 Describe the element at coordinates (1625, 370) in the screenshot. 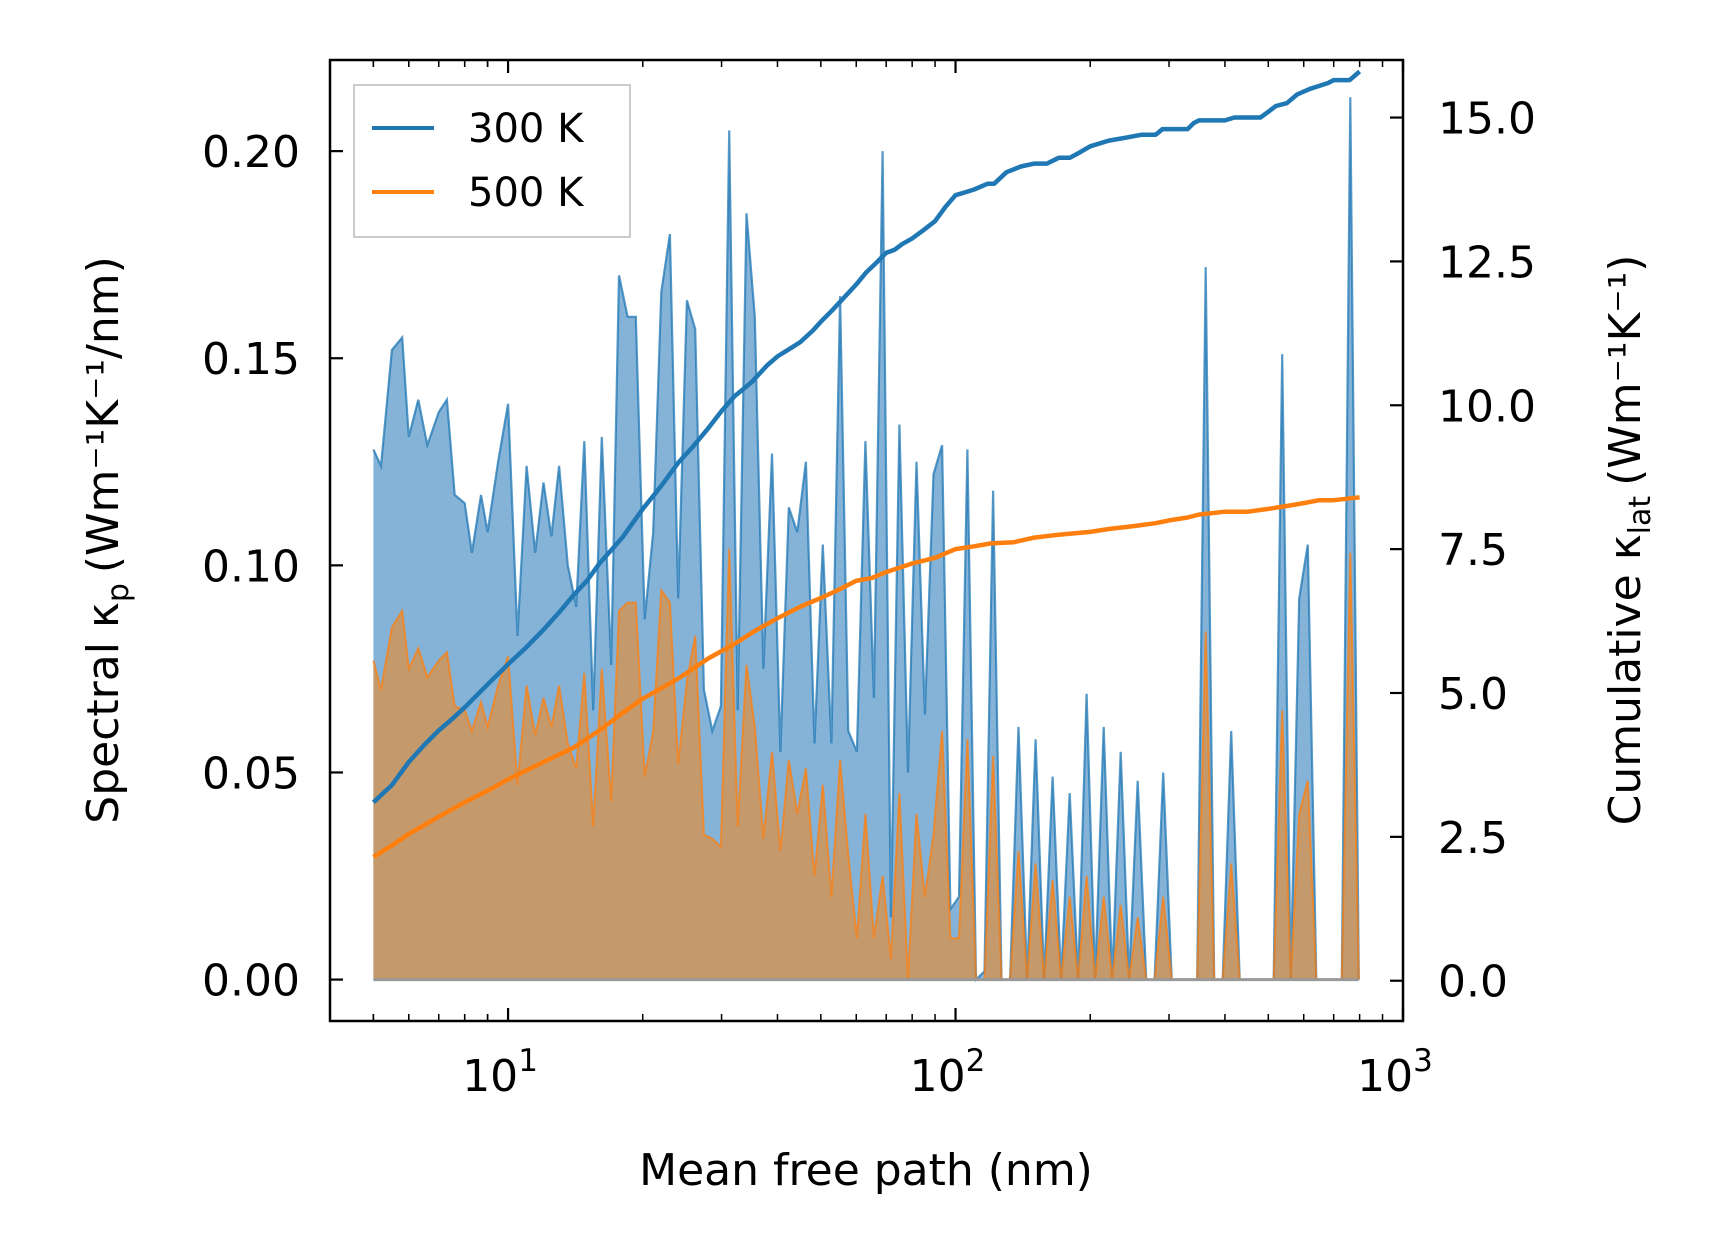

I see `y-right-units: (Wm⁻¹K⁻¹)` at that location.